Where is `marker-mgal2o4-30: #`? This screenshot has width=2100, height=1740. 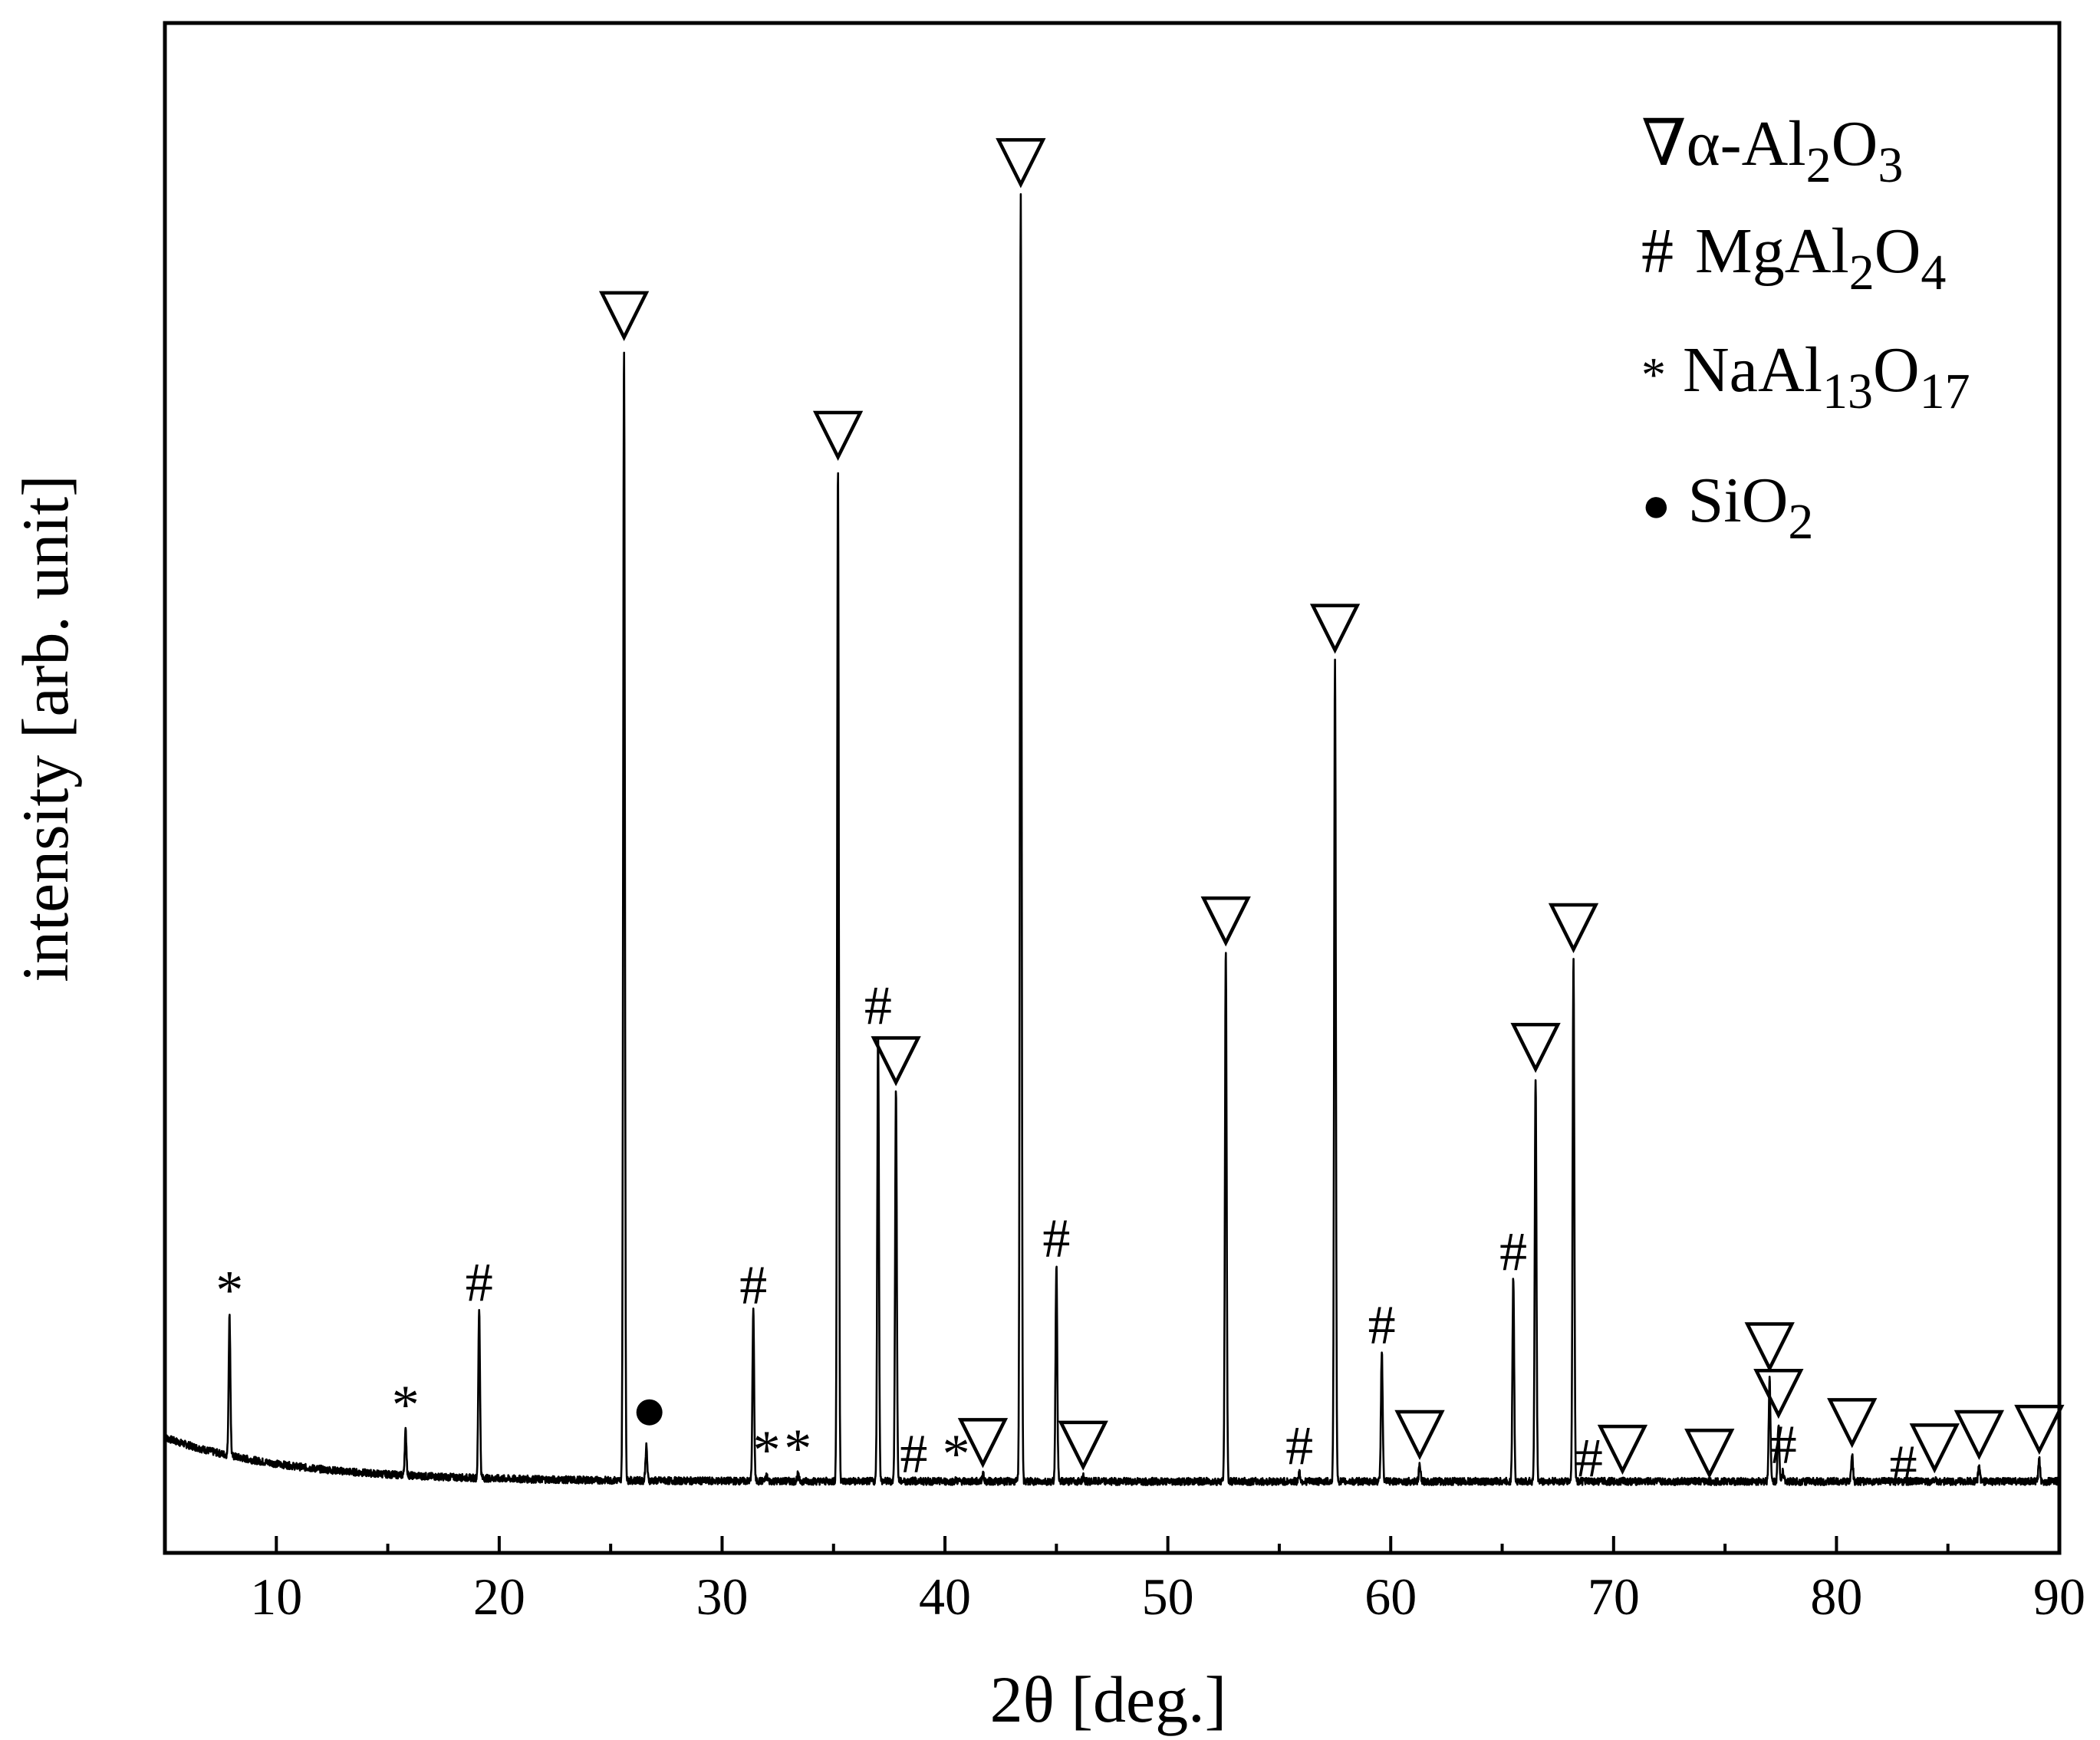
marker-mgal2o4-30: # is located at coordinates (1783, 1444).